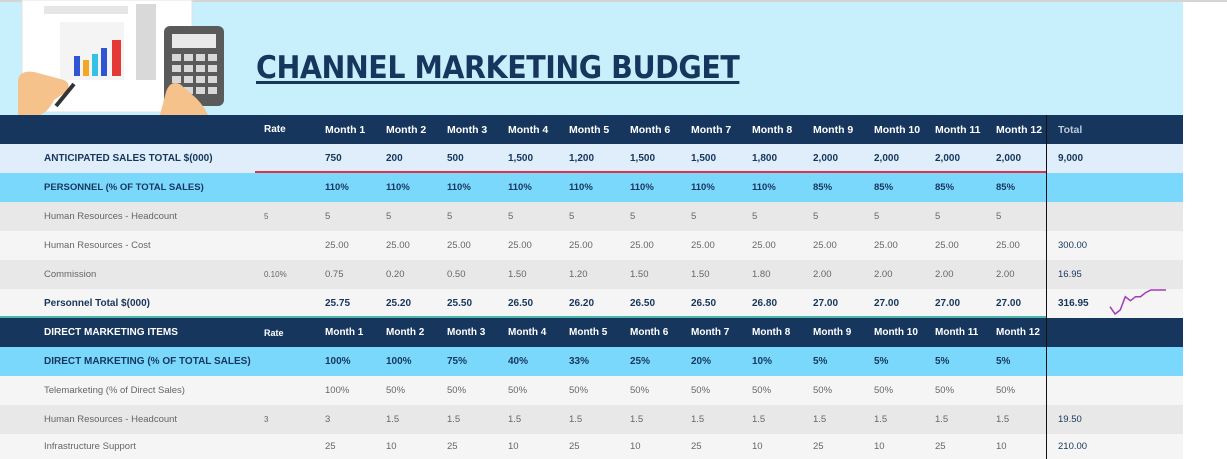 The height and width of the screenshot is (459, 1227). I want to click on month-value-cell: 200, so click(394, 158).